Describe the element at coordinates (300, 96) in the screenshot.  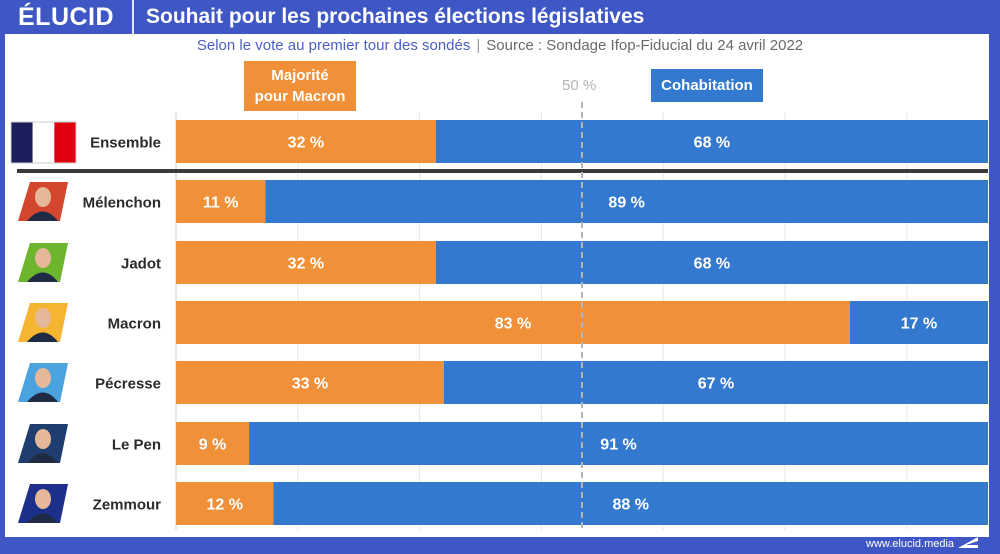
I see `legend-majorite-line2: pour Macron` at that location.